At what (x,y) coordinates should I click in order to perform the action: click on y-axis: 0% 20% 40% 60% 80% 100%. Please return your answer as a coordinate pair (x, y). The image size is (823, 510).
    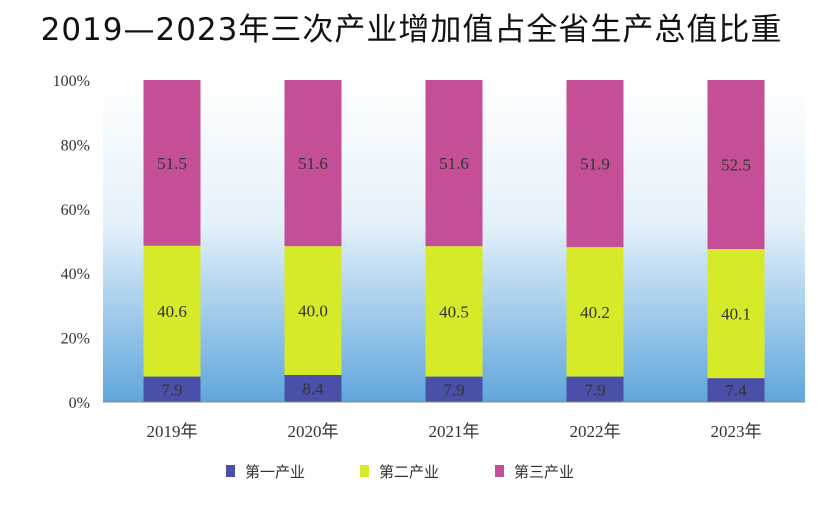
    Looking at the image, I should click on (71, 242).